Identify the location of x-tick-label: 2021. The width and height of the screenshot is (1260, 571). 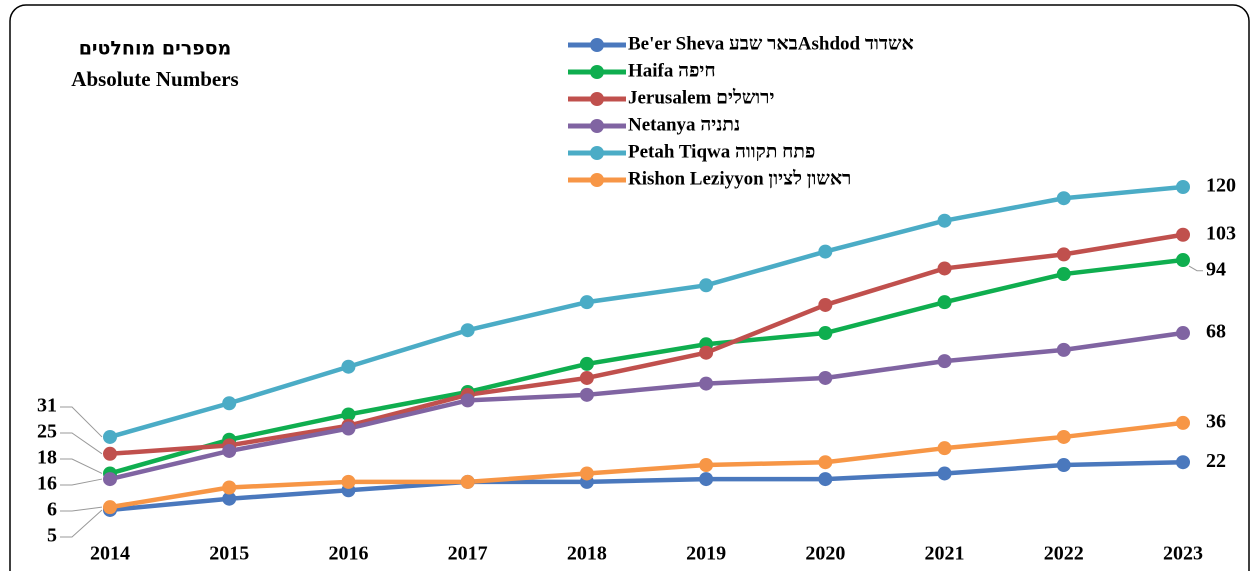
(945, 554).